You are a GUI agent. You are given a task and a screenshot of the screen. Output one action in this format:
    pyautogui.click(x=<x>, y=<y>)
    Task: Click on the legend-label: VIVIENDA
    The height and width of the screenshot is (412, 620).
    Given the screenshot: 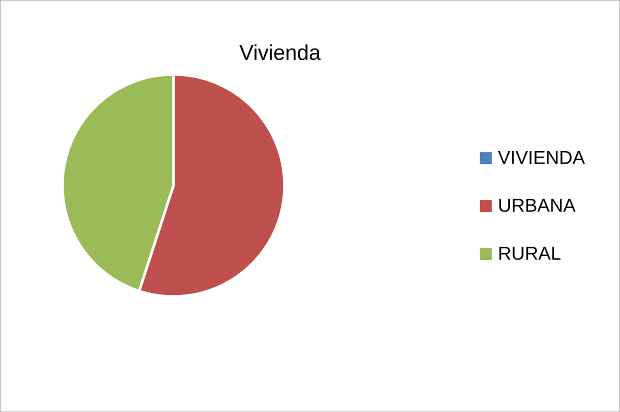 What is the action you would take?
    pyautogui.click(x=541, y=157)
    